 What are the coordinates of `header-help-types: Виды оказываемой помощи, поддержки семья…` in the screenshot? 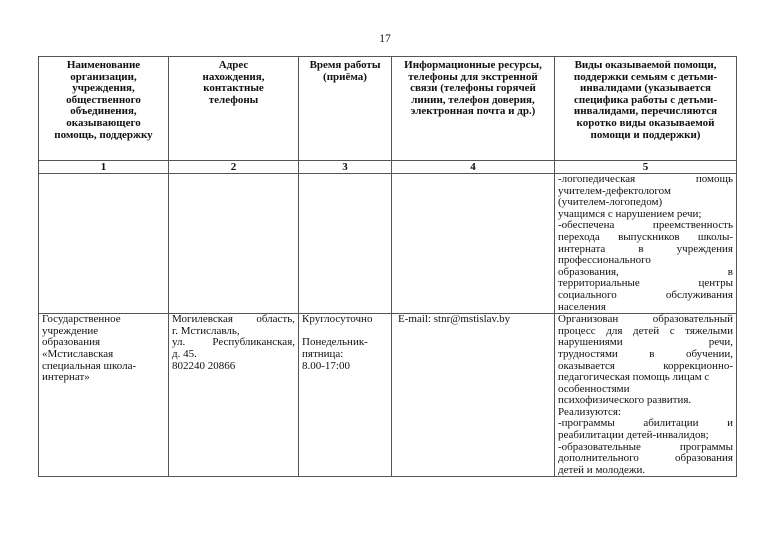 It's located at (645, 108).